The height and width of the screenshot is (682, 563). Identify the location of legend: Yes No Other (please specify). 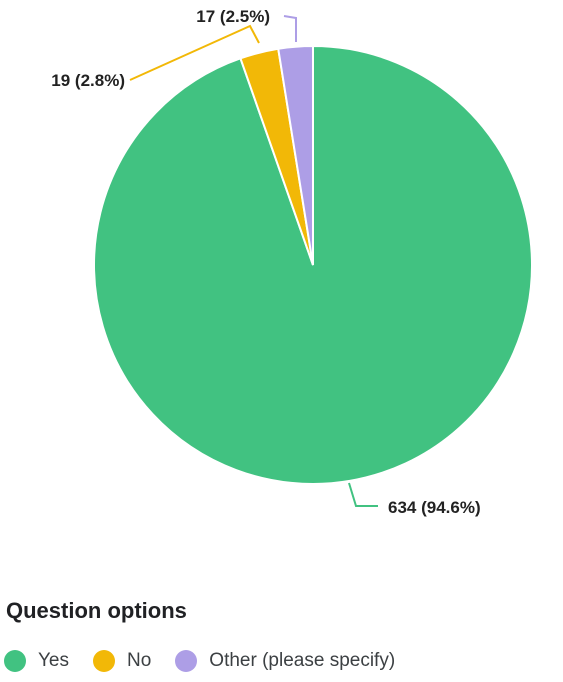
(211, 661).